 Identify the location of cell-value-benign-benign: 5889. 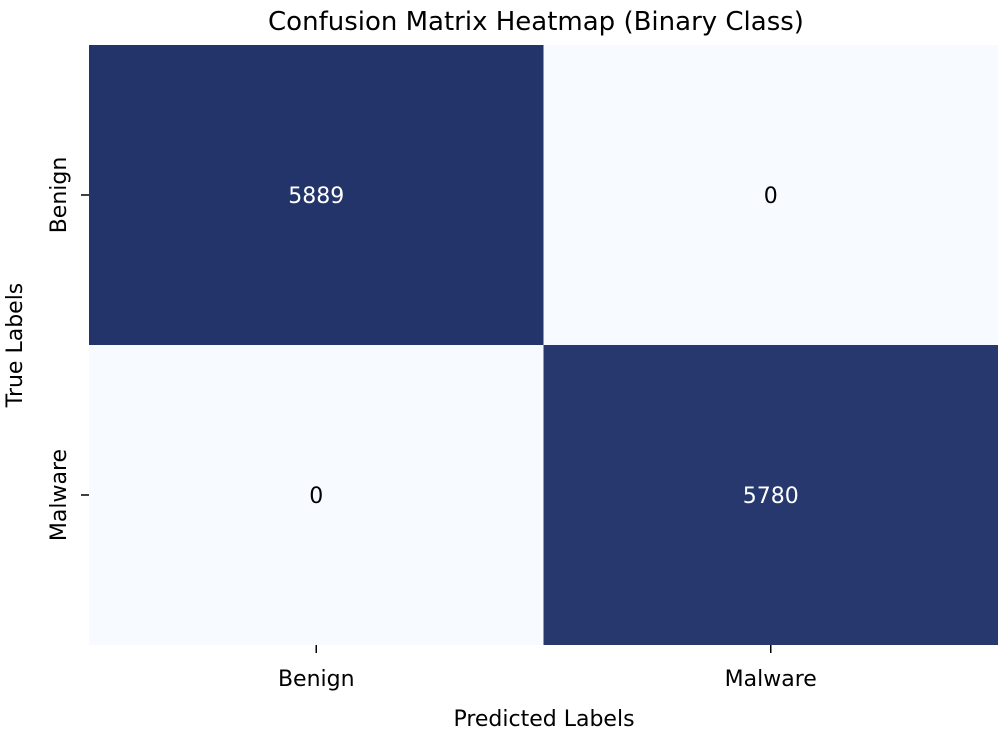
(316, 196).